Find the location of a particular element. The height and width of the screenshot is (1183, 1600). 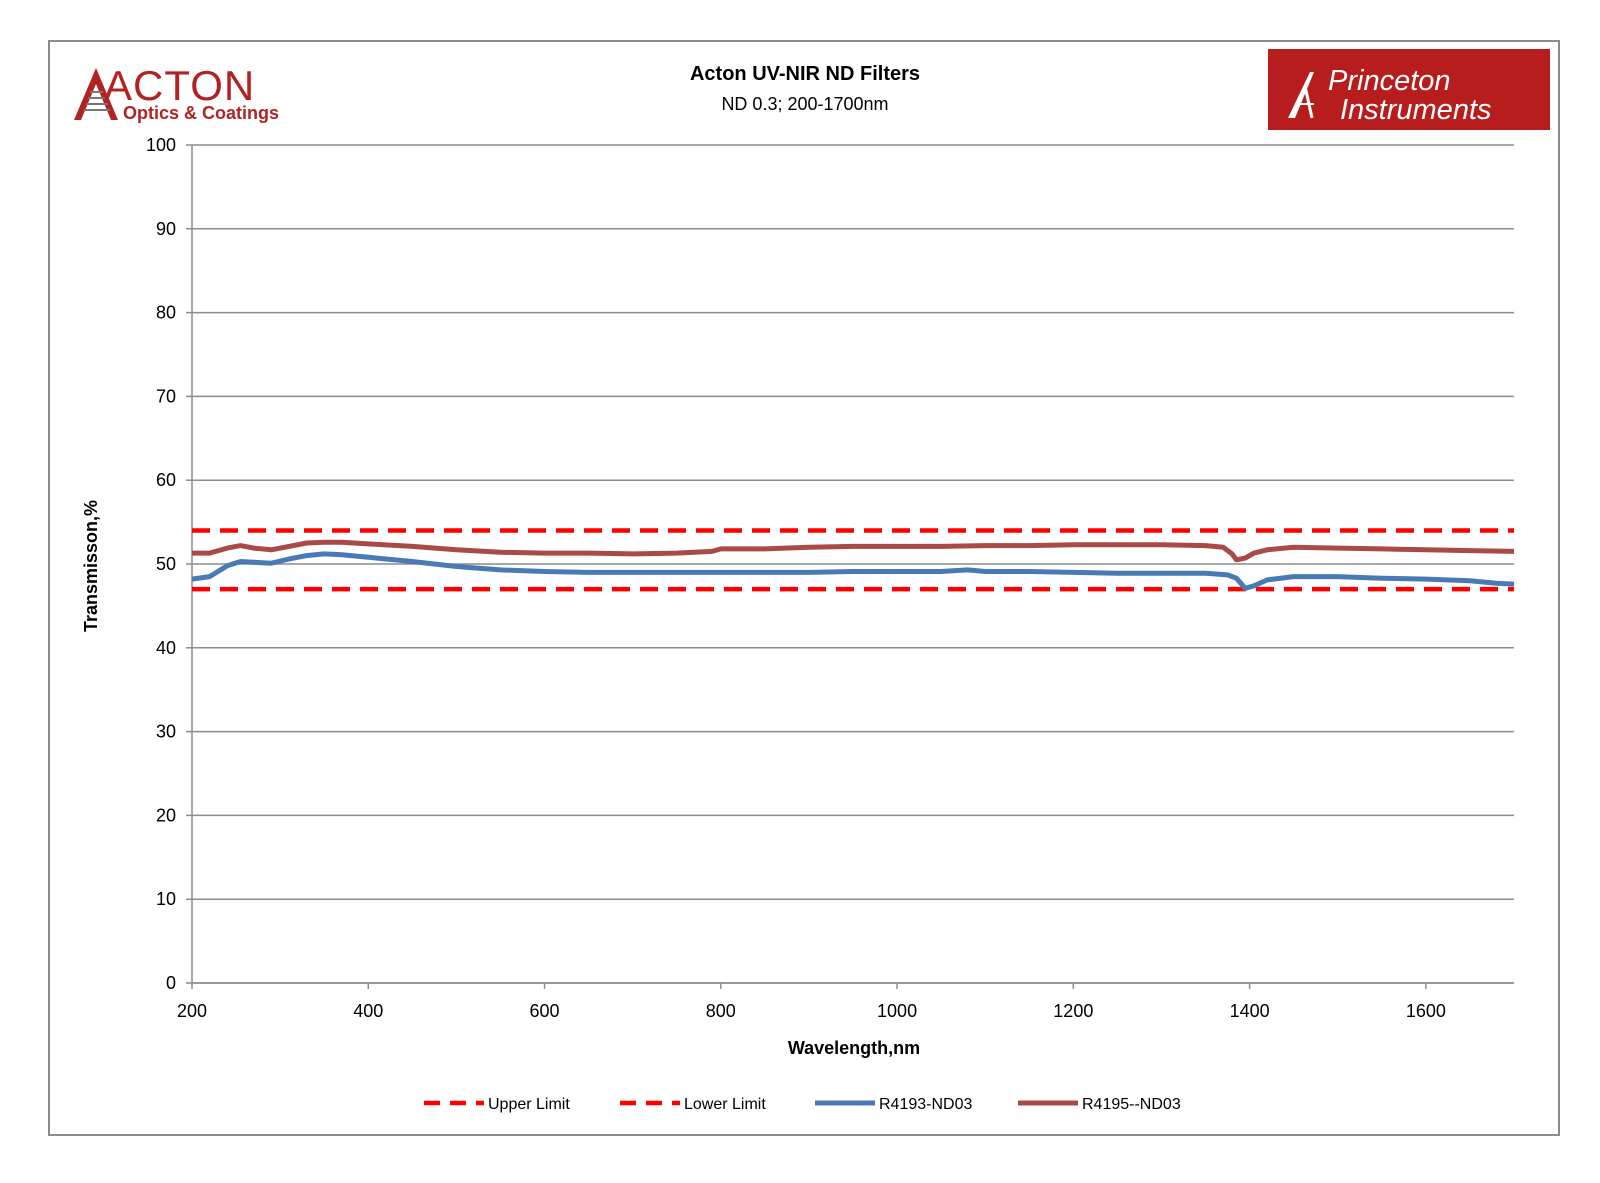

legend-label: R4195--ND03 is located at coordinates (1131, 1104).